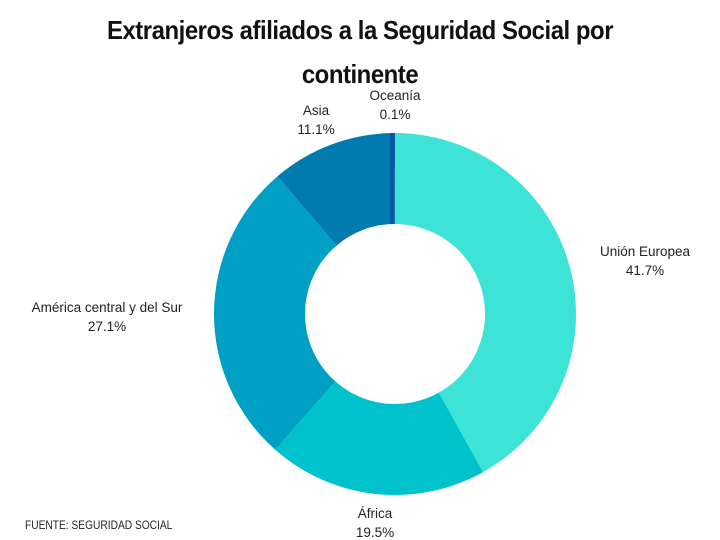  Describe the element at coordinates (395, 95) in the screenshot. I see `slice-label-name: Oceanía` at that location.